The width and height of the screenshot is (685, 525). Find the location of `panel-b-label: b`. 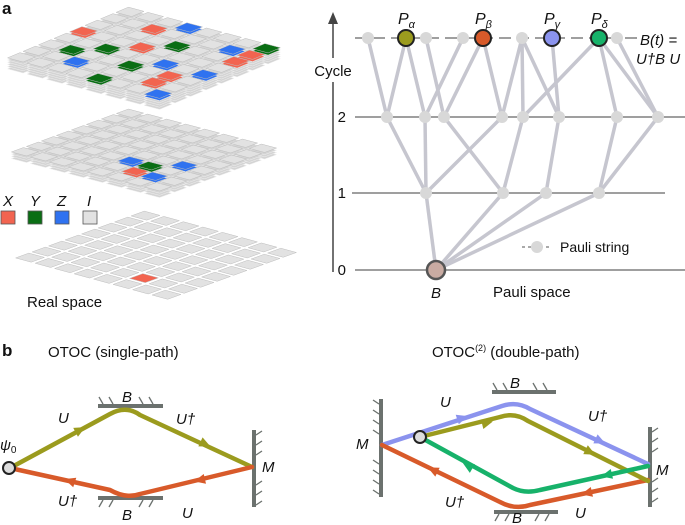

panel-b-label: b is located at coordinates (7, 350).